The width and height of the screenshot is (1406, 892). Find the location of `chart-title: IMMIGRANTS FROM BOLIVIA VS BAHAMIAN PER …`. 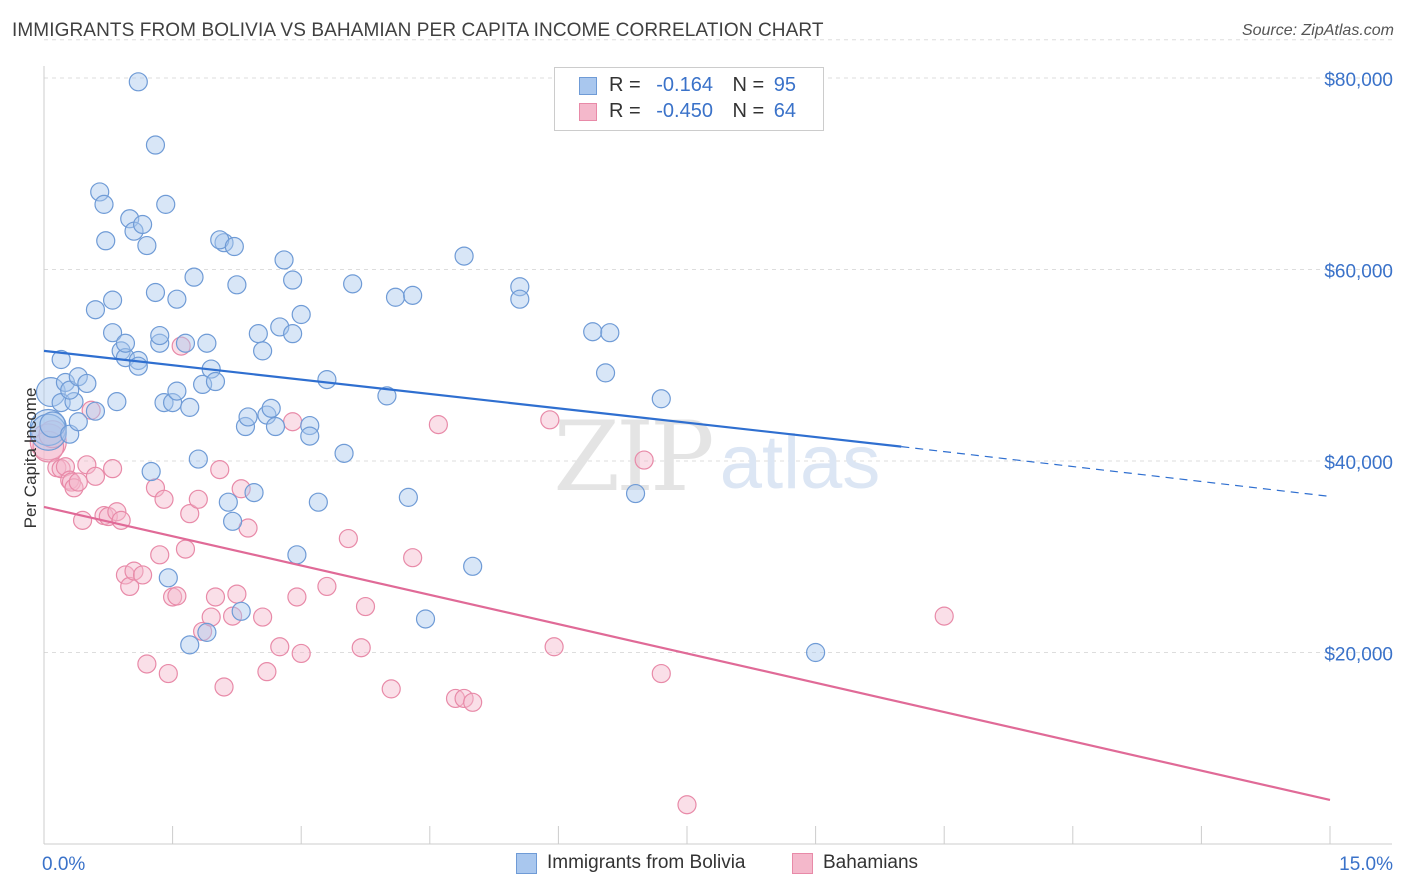

chart-title: IMMIGRANTS FROM BOLIVIA VS BAHAMIAN PER … is located at coordinates (418, 30).